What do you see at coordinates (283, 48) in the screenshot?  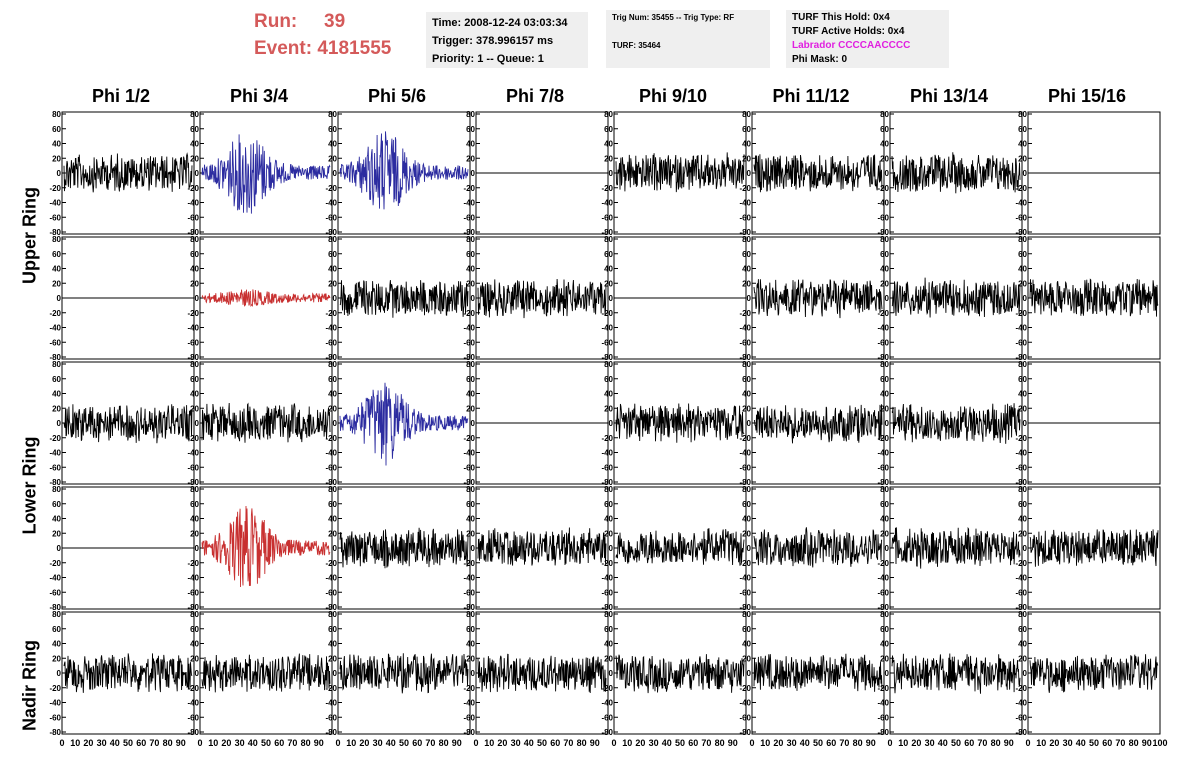 I see `event-label: Event:` at bounding box center [283, 48].